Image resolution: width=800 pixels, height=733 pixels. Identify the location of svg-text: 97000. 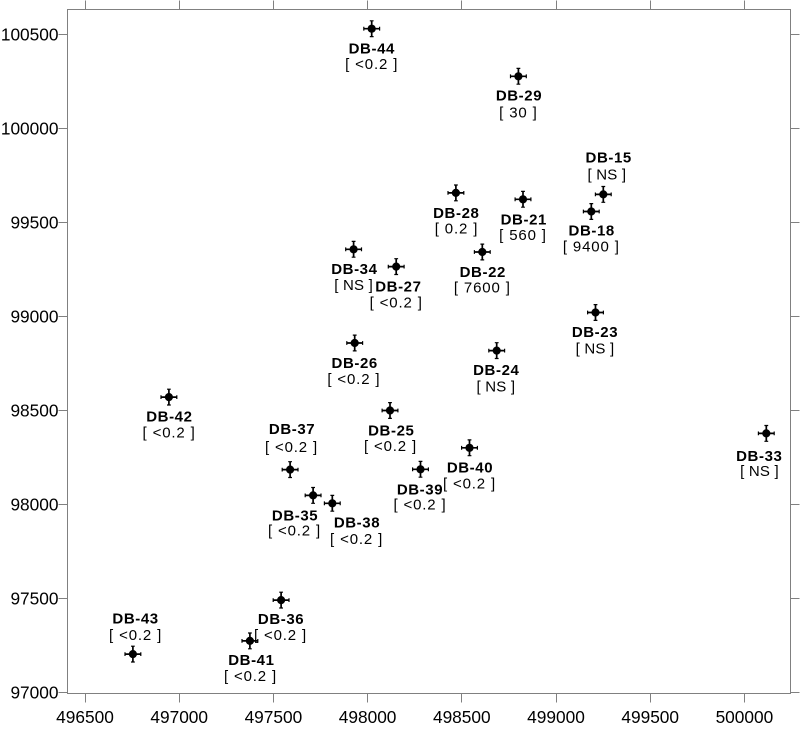
(34, 692).